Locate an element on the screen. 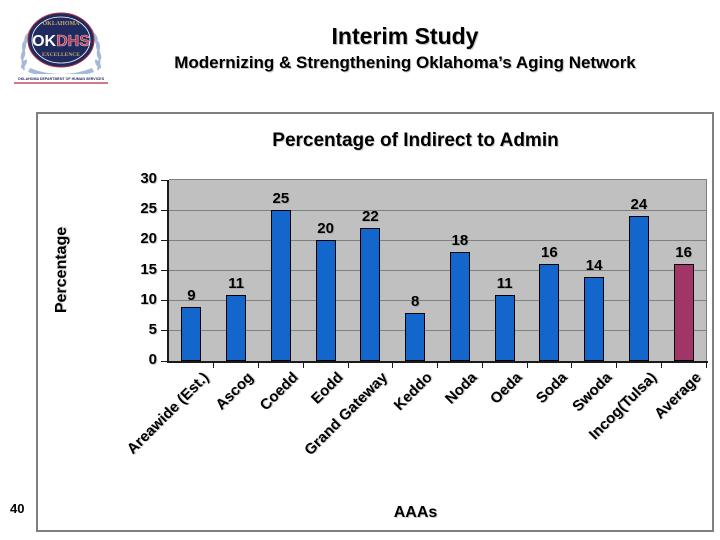 The width and height of the screenshot is (720, 540). category-label: Average is located at coordinates (678, 396).